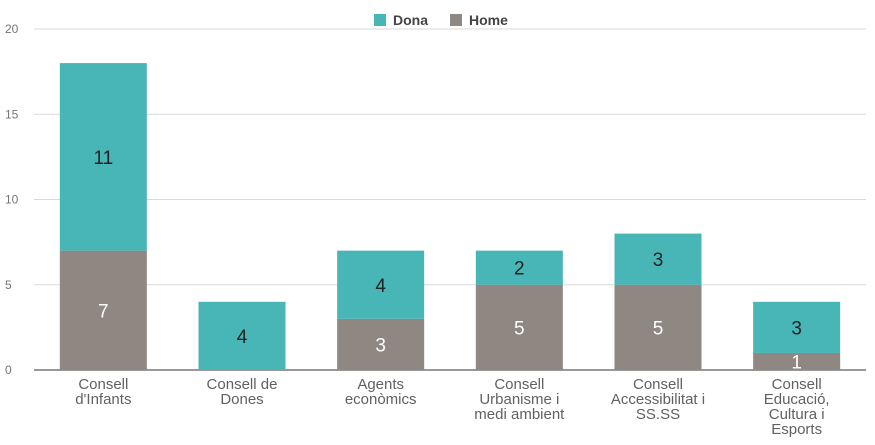  Describe the element at coordinates (103, 399) in the screenshot. I see `category-label: d'Infants` at that location.